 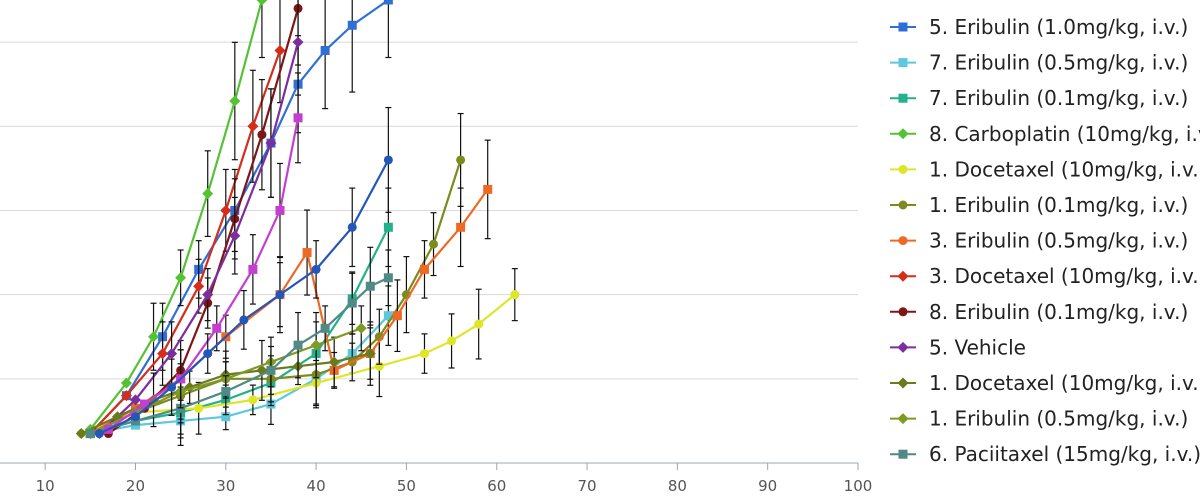 What do you see at coordinates (958, 347) in the screenshot?
I see `legend-item: 5. Vehicle` at bounding box center [958, 347].